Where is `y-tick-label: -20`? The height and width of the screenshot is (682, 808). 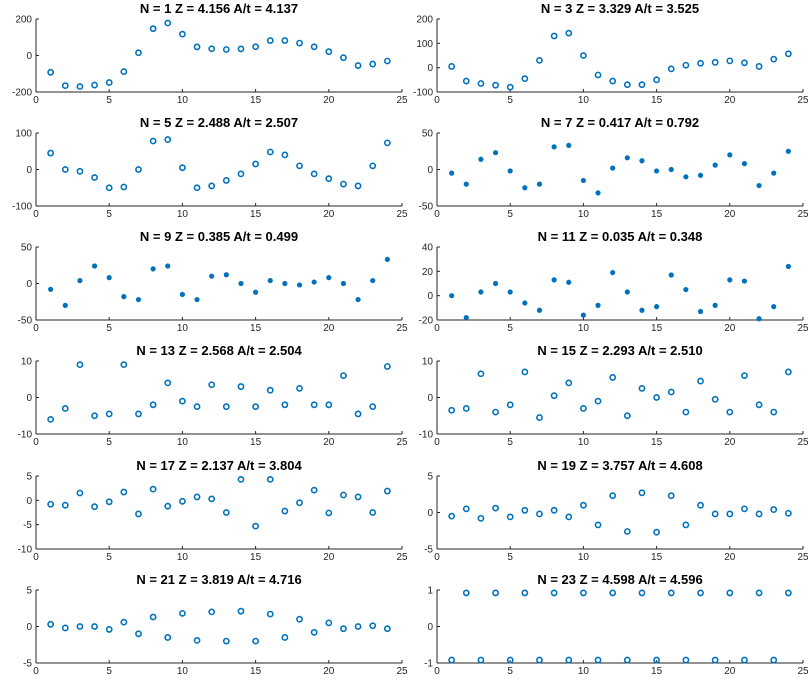
y-tick-label: -20 is located at coordinates (426, 321).